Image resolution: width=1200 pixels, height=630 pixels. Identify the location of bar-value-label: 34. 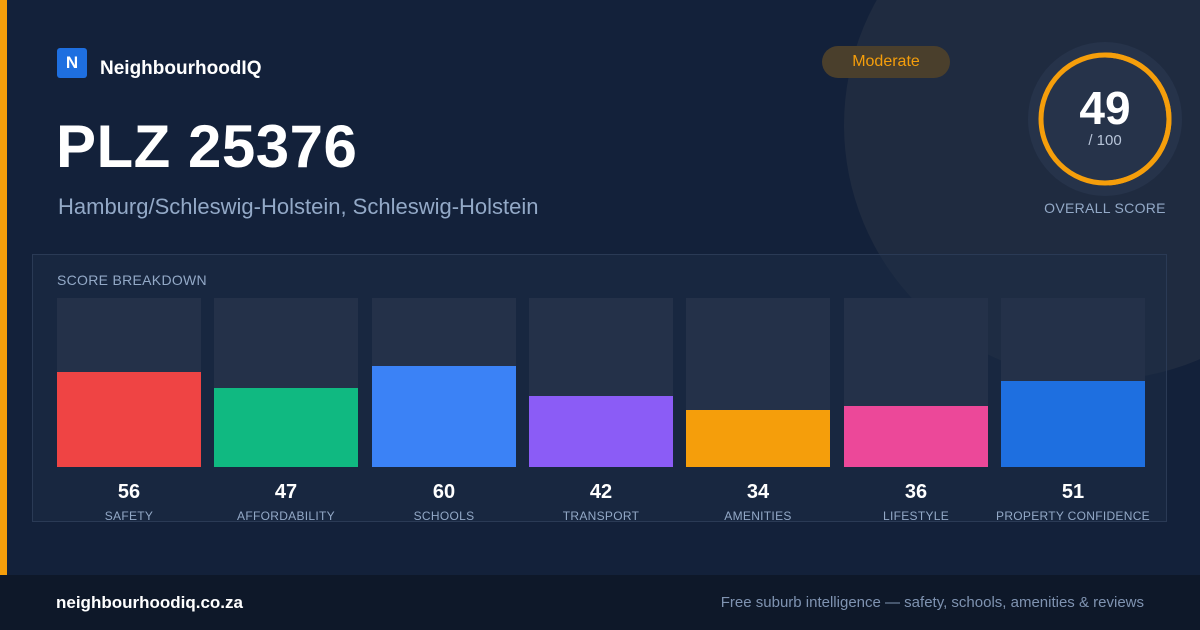
(758, 492).